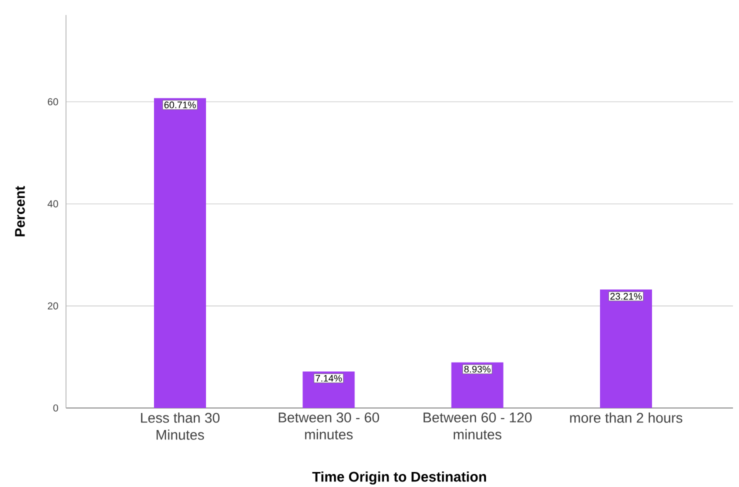  I want to click on y-tick-label: 60, so click(53, 102).